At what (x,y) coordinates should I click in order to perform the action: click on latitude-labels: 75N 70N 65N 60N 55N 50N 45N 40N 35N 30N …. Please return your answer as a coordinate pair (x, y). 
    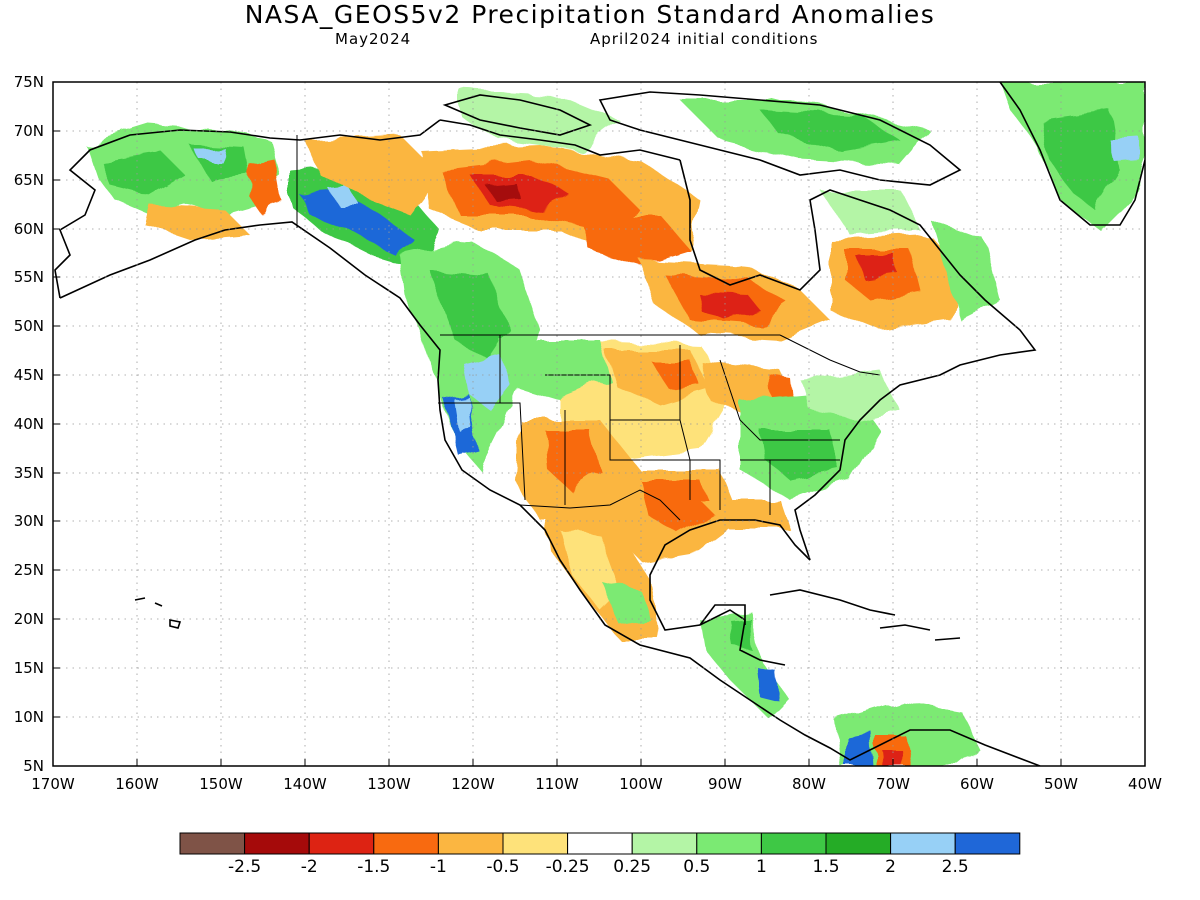
    Looking at the image, I should click on (29, 424).